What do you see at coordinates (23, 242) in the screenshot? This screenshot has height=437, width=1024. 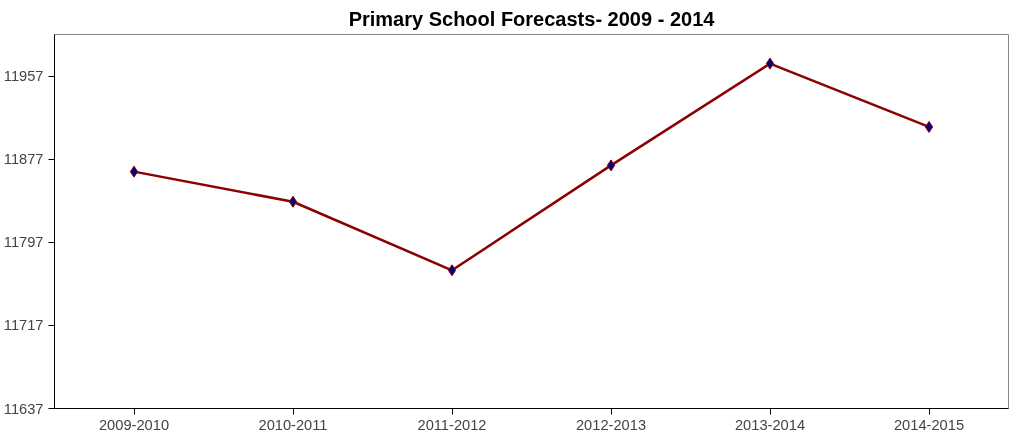 I see `y-tick-label: 11797` at bounding box center [23, 242].